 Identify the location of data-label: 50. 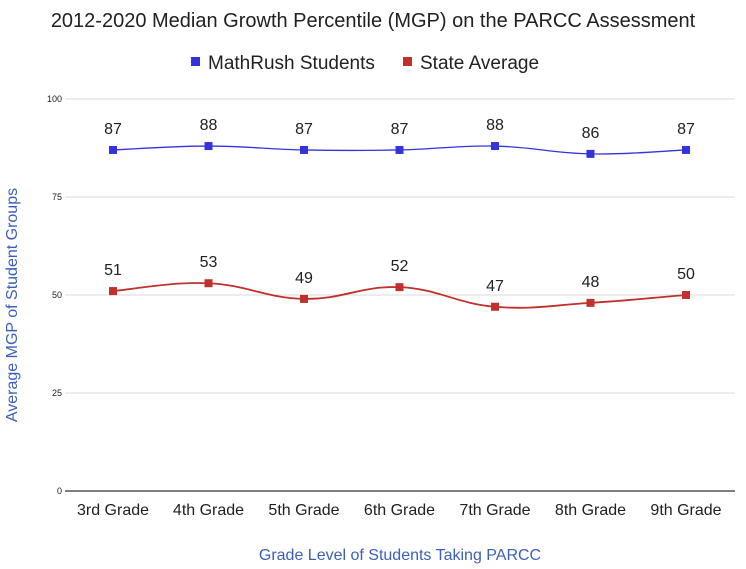
(686, 274).